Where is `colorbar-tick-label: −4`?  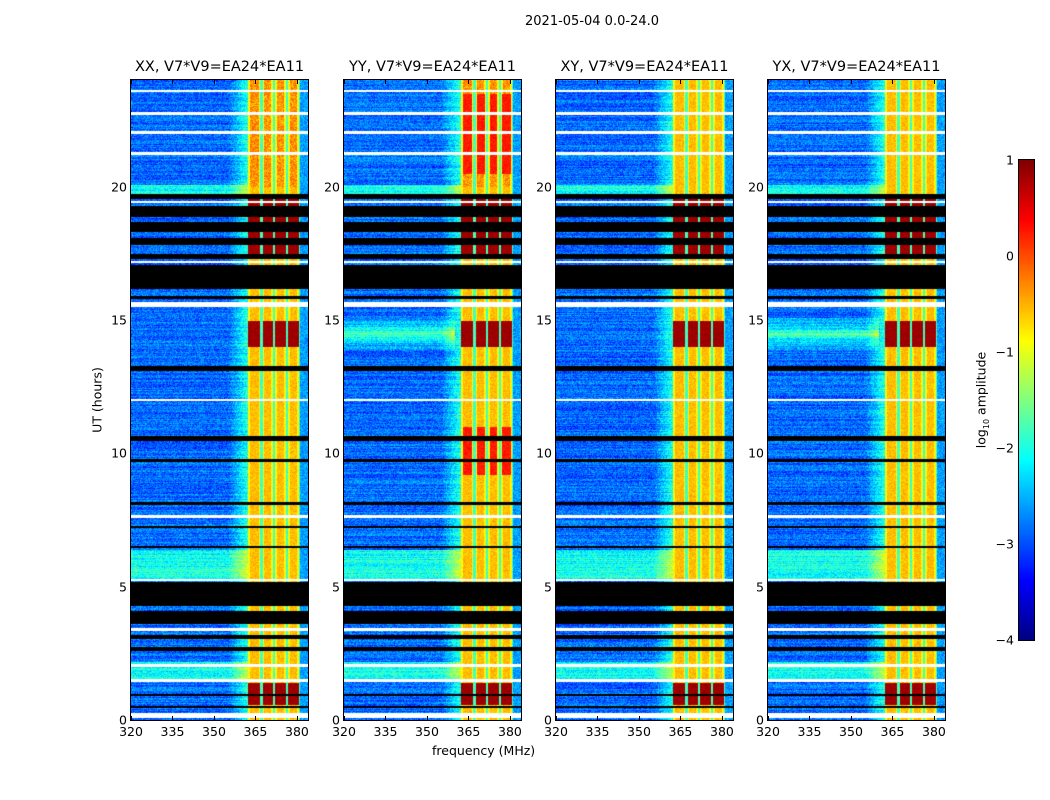 colorbar-tick-label: −4 is located at coordinates (1004, 640).